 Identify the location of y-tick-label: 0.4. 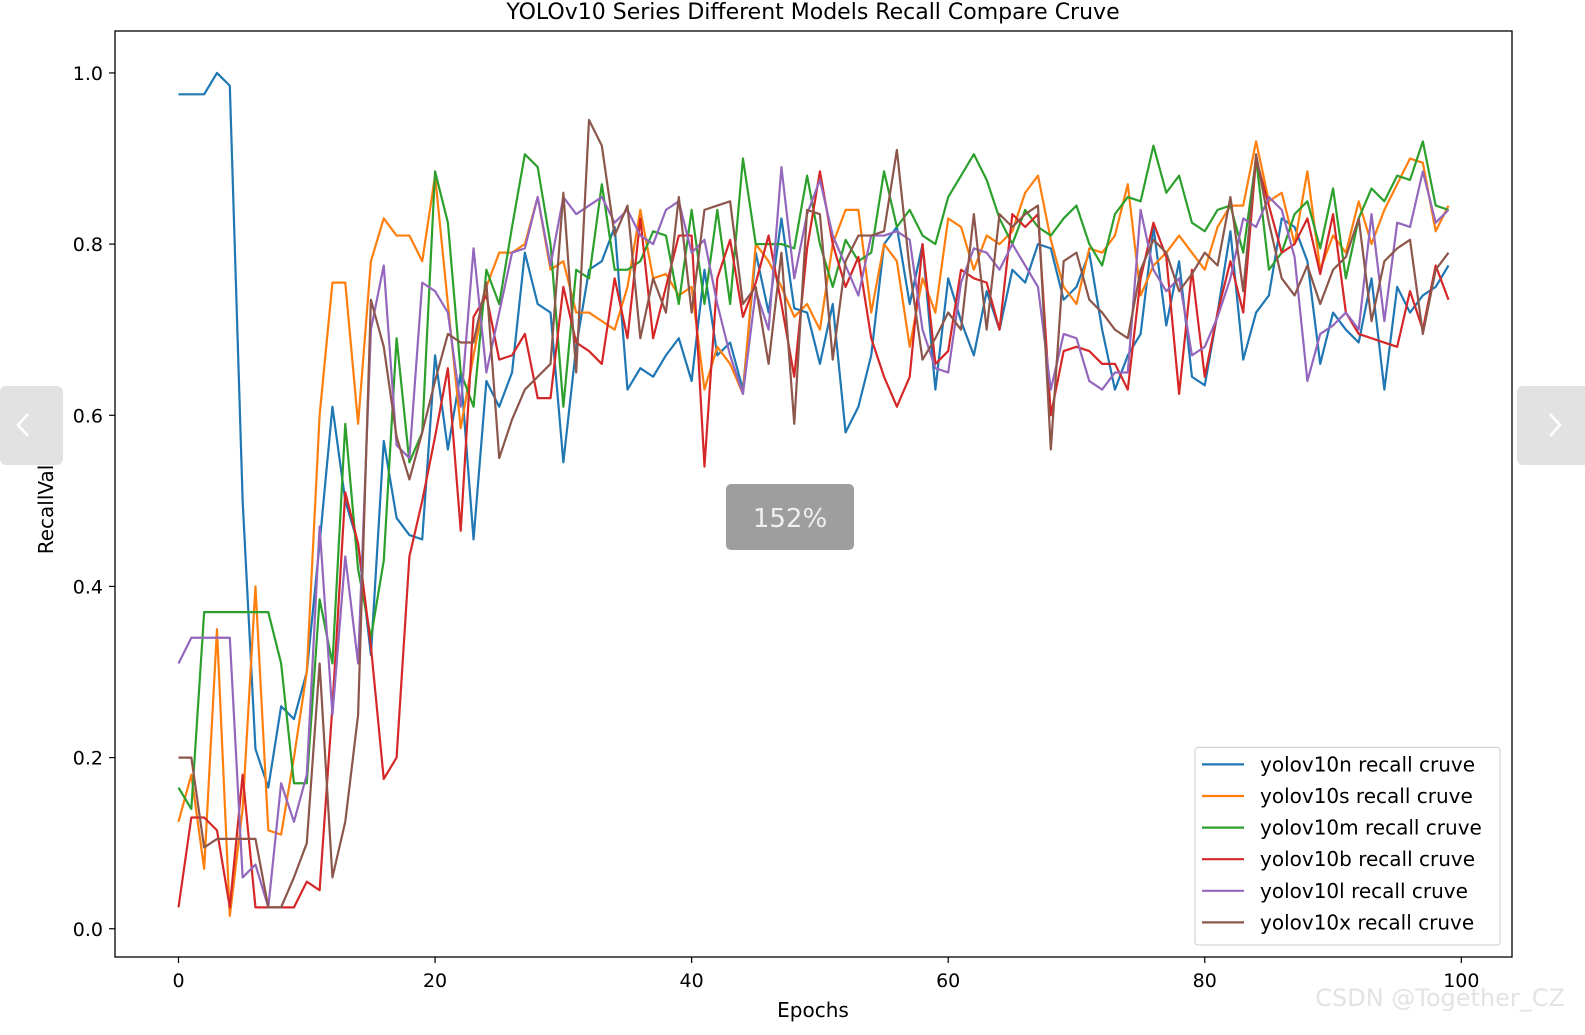
(88, 587).